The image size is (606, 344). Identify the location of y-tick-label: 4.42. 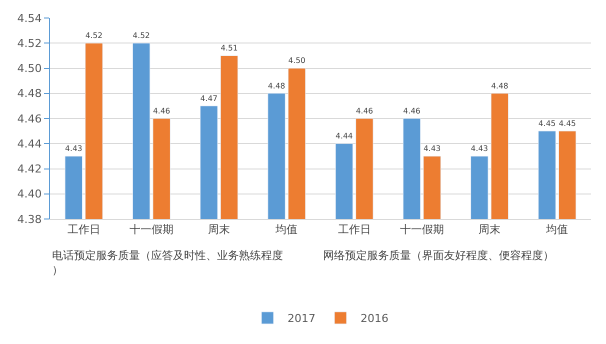
(29, 169).